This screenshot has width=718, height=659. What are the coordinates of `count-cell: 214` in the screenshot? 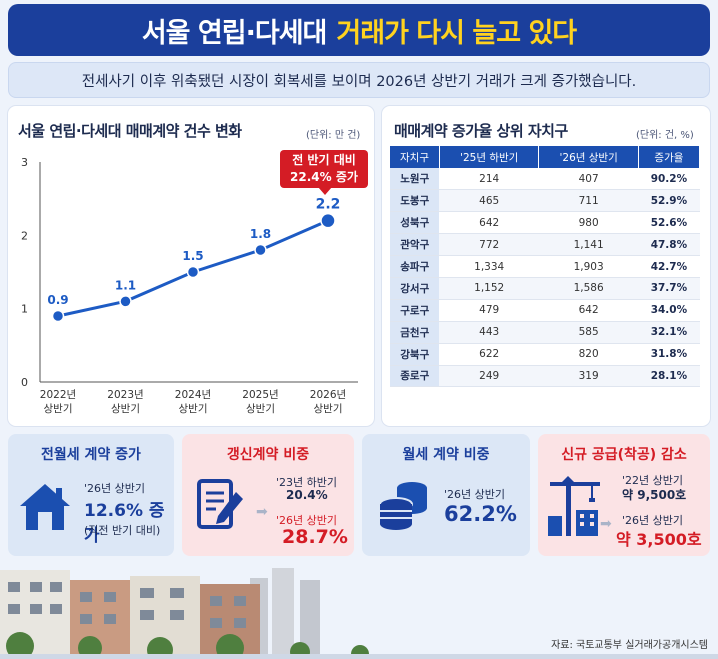 It's located at (489, 179).